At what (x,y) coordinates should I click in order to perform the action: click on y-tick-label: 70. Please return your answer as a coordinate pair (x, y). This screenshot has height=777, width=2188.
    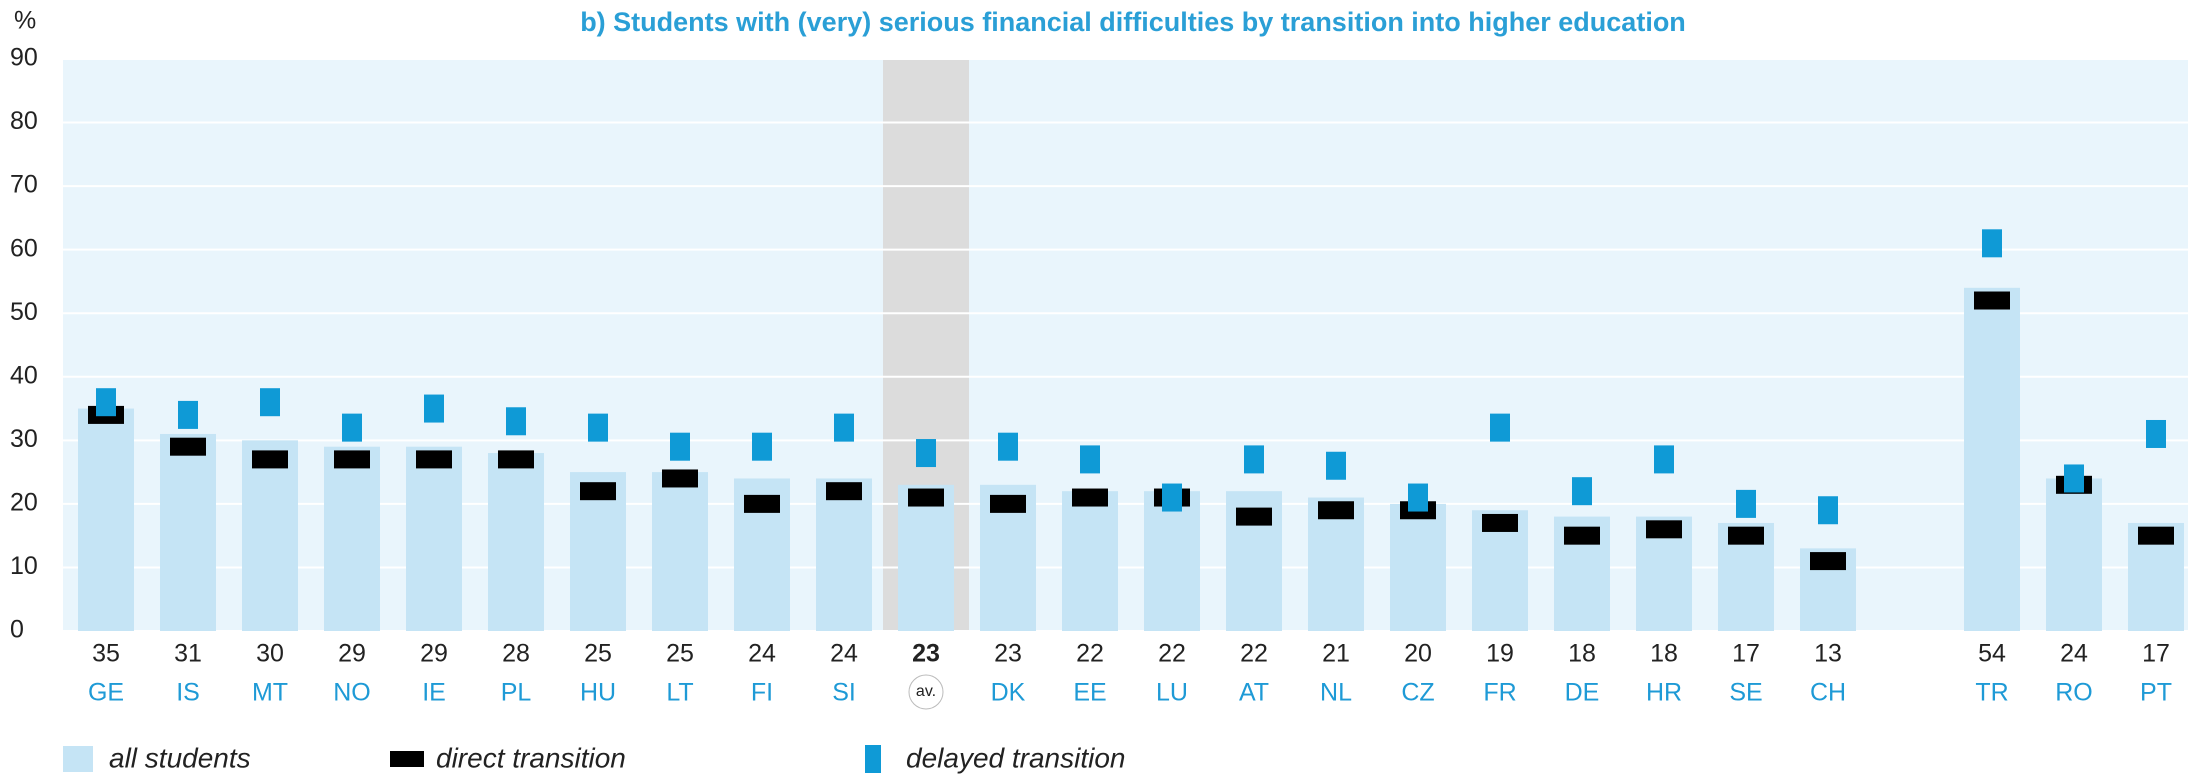
    Looking at the image, I should click on (24, 185).